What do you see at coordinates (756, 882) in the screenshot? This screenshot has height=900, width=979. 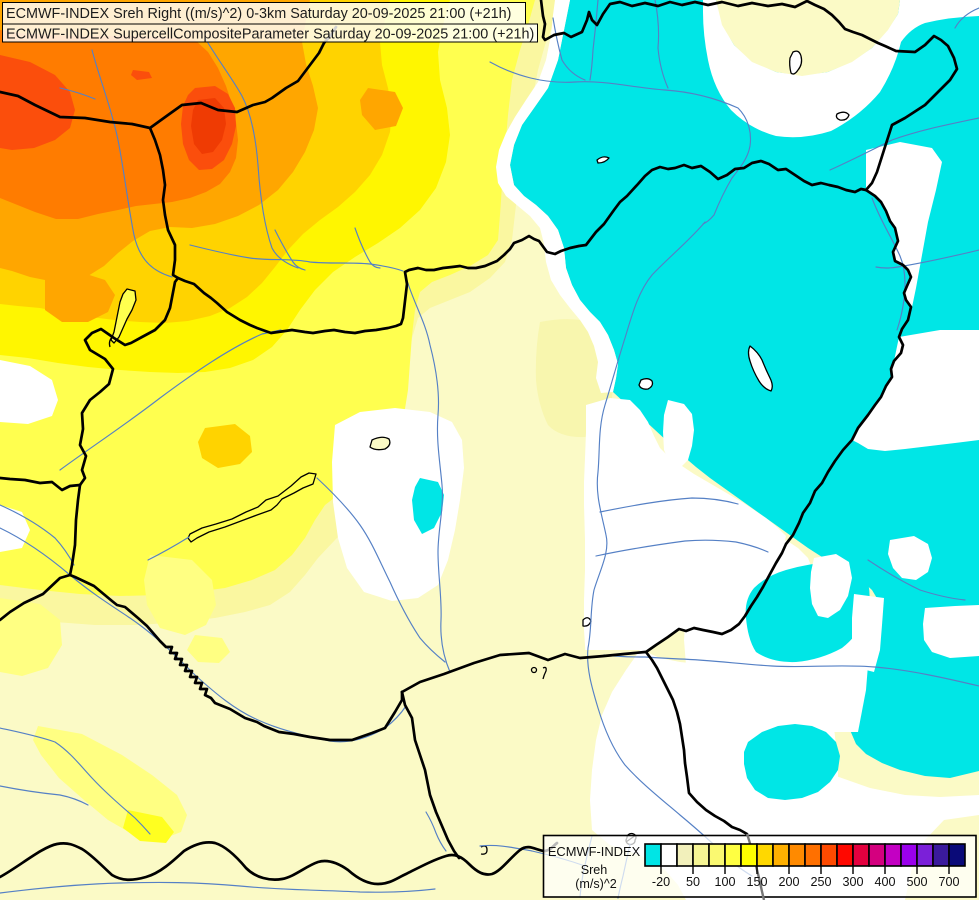 I see `svg-text: 150` at bounding box center [756, 882].